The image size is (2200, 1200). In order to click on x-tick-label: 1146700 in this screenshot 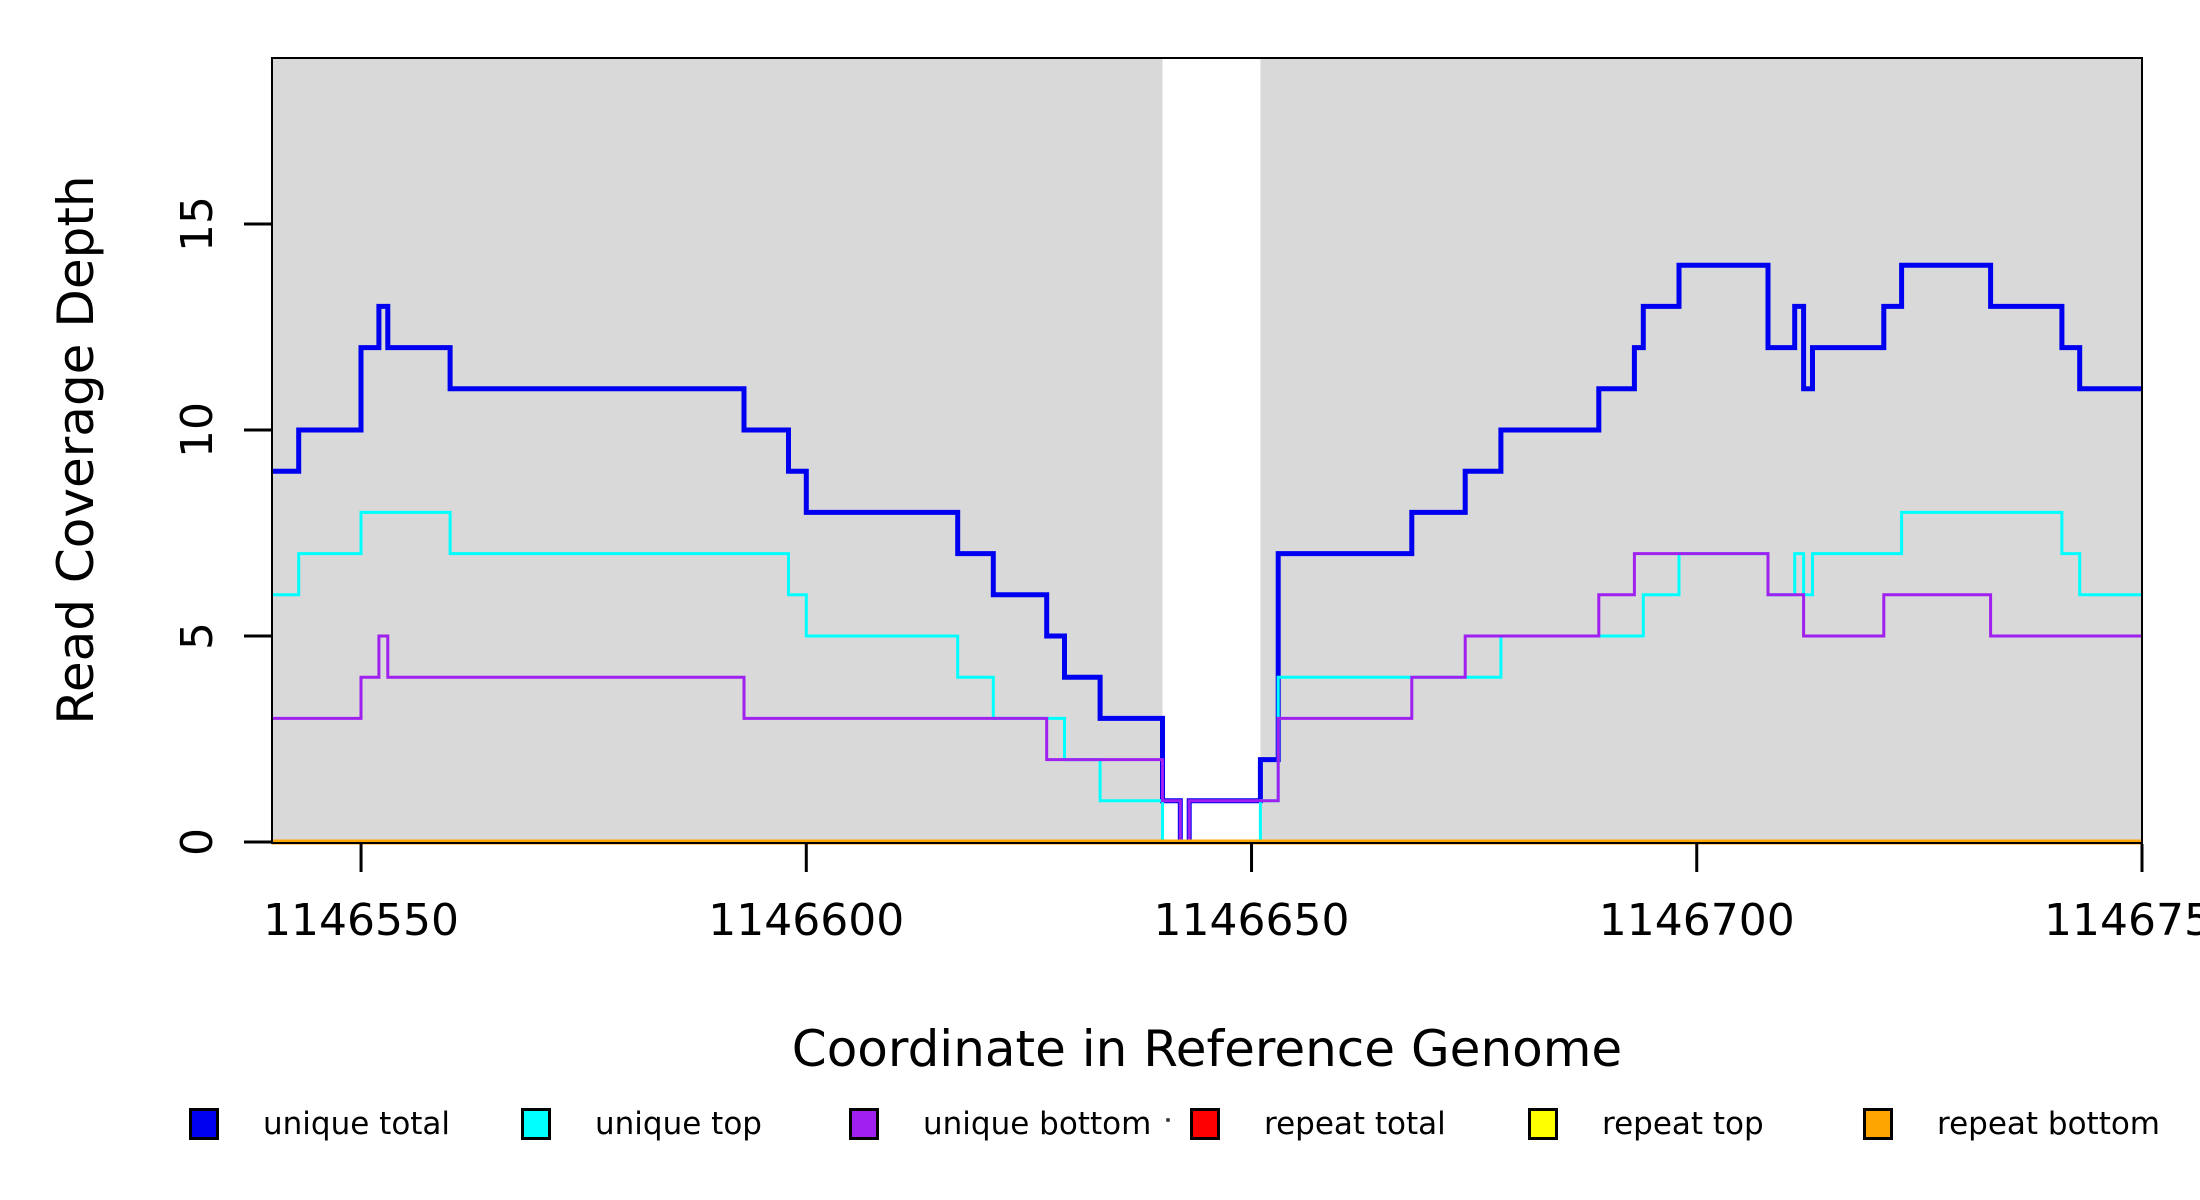, I will do `click(1697, 920)`.